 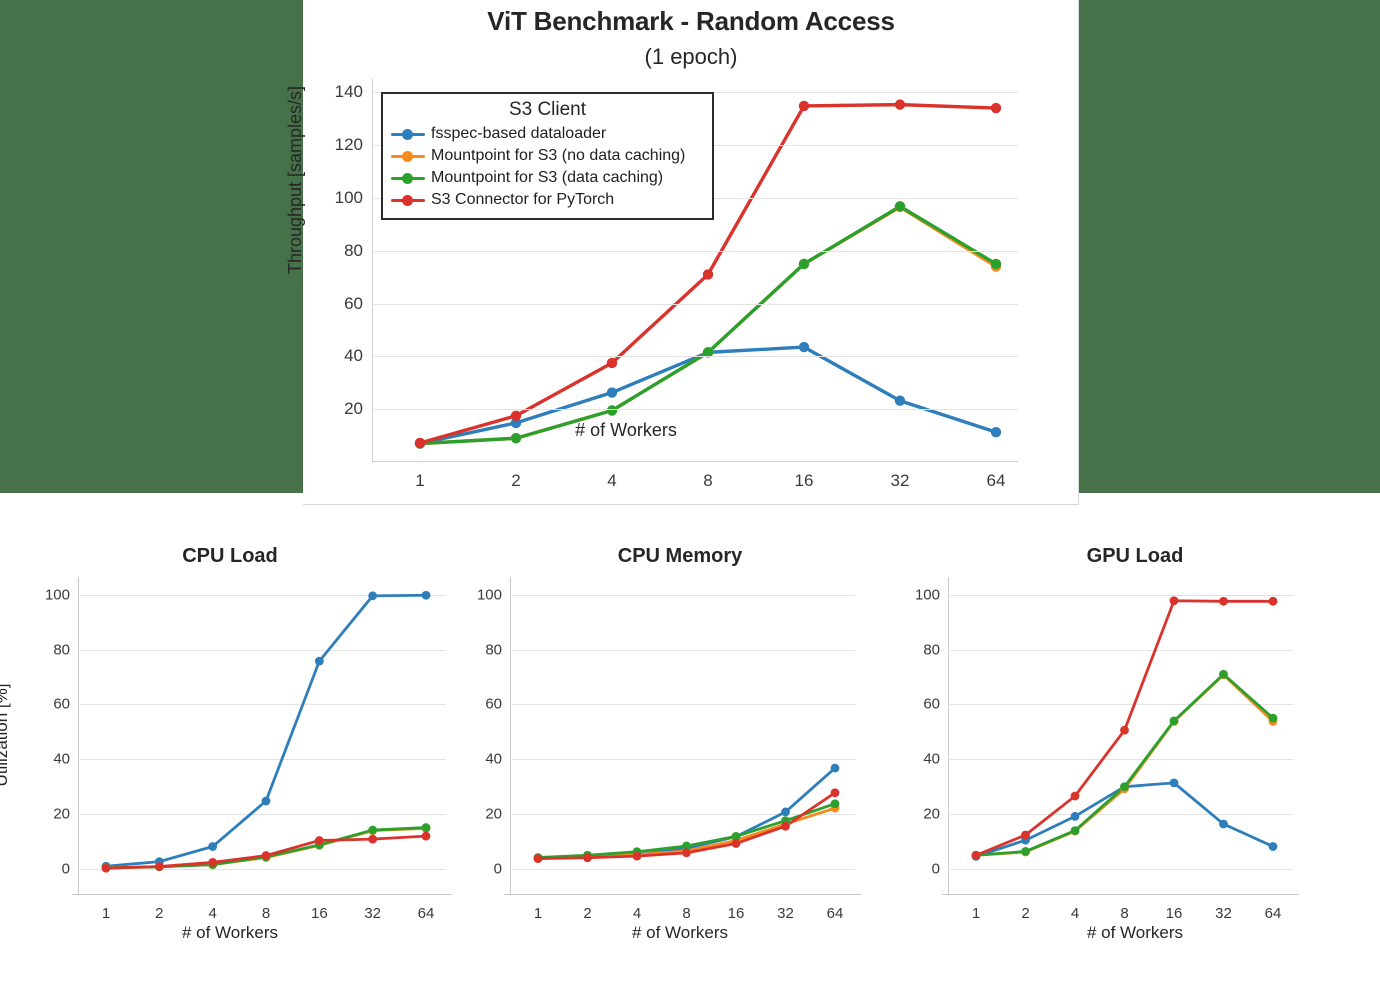 I want to click on legend-item: fsspec-based dataloader, so click(x=547, y=134).